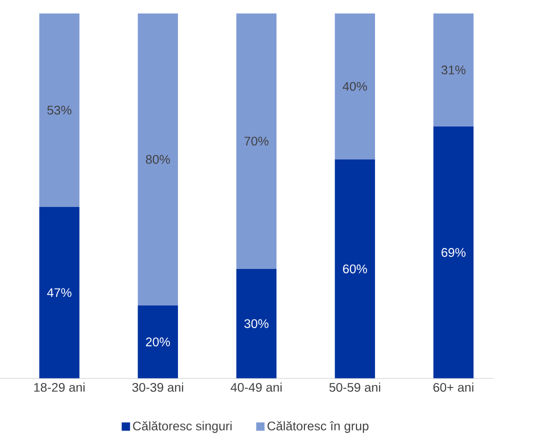  I want to click on legend-label: Călătoresc singuri, so click(182, 427).